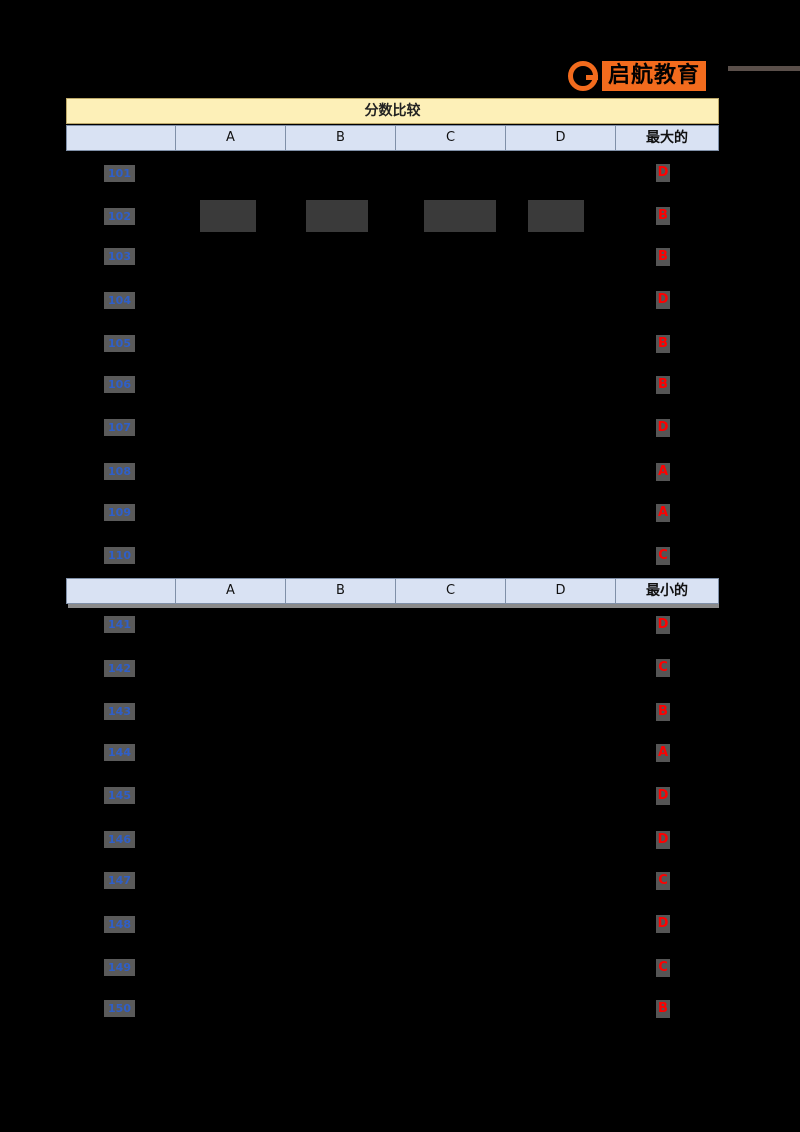 This screenshot has height=1132, width=800. Describe the element at coordinates (393, 606) in the screenshot. I see `header-shadow` at that location.